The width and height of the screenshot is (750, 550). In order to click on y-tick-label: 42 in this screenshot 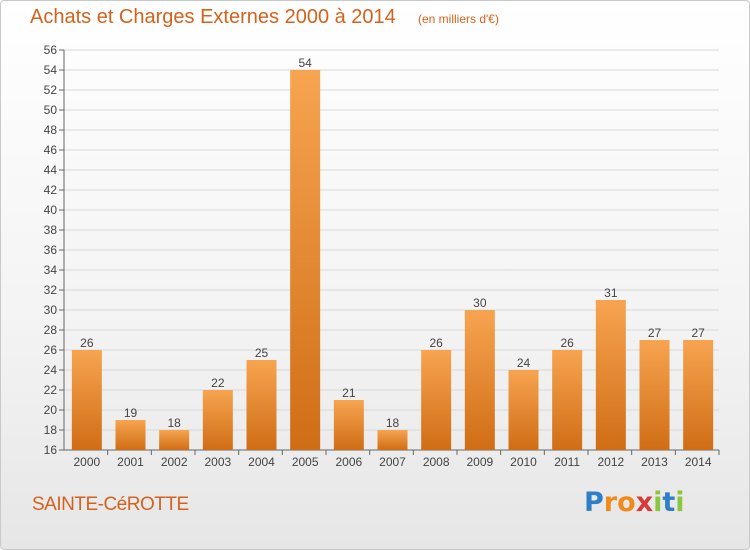, I will do `click(51, 190)`.